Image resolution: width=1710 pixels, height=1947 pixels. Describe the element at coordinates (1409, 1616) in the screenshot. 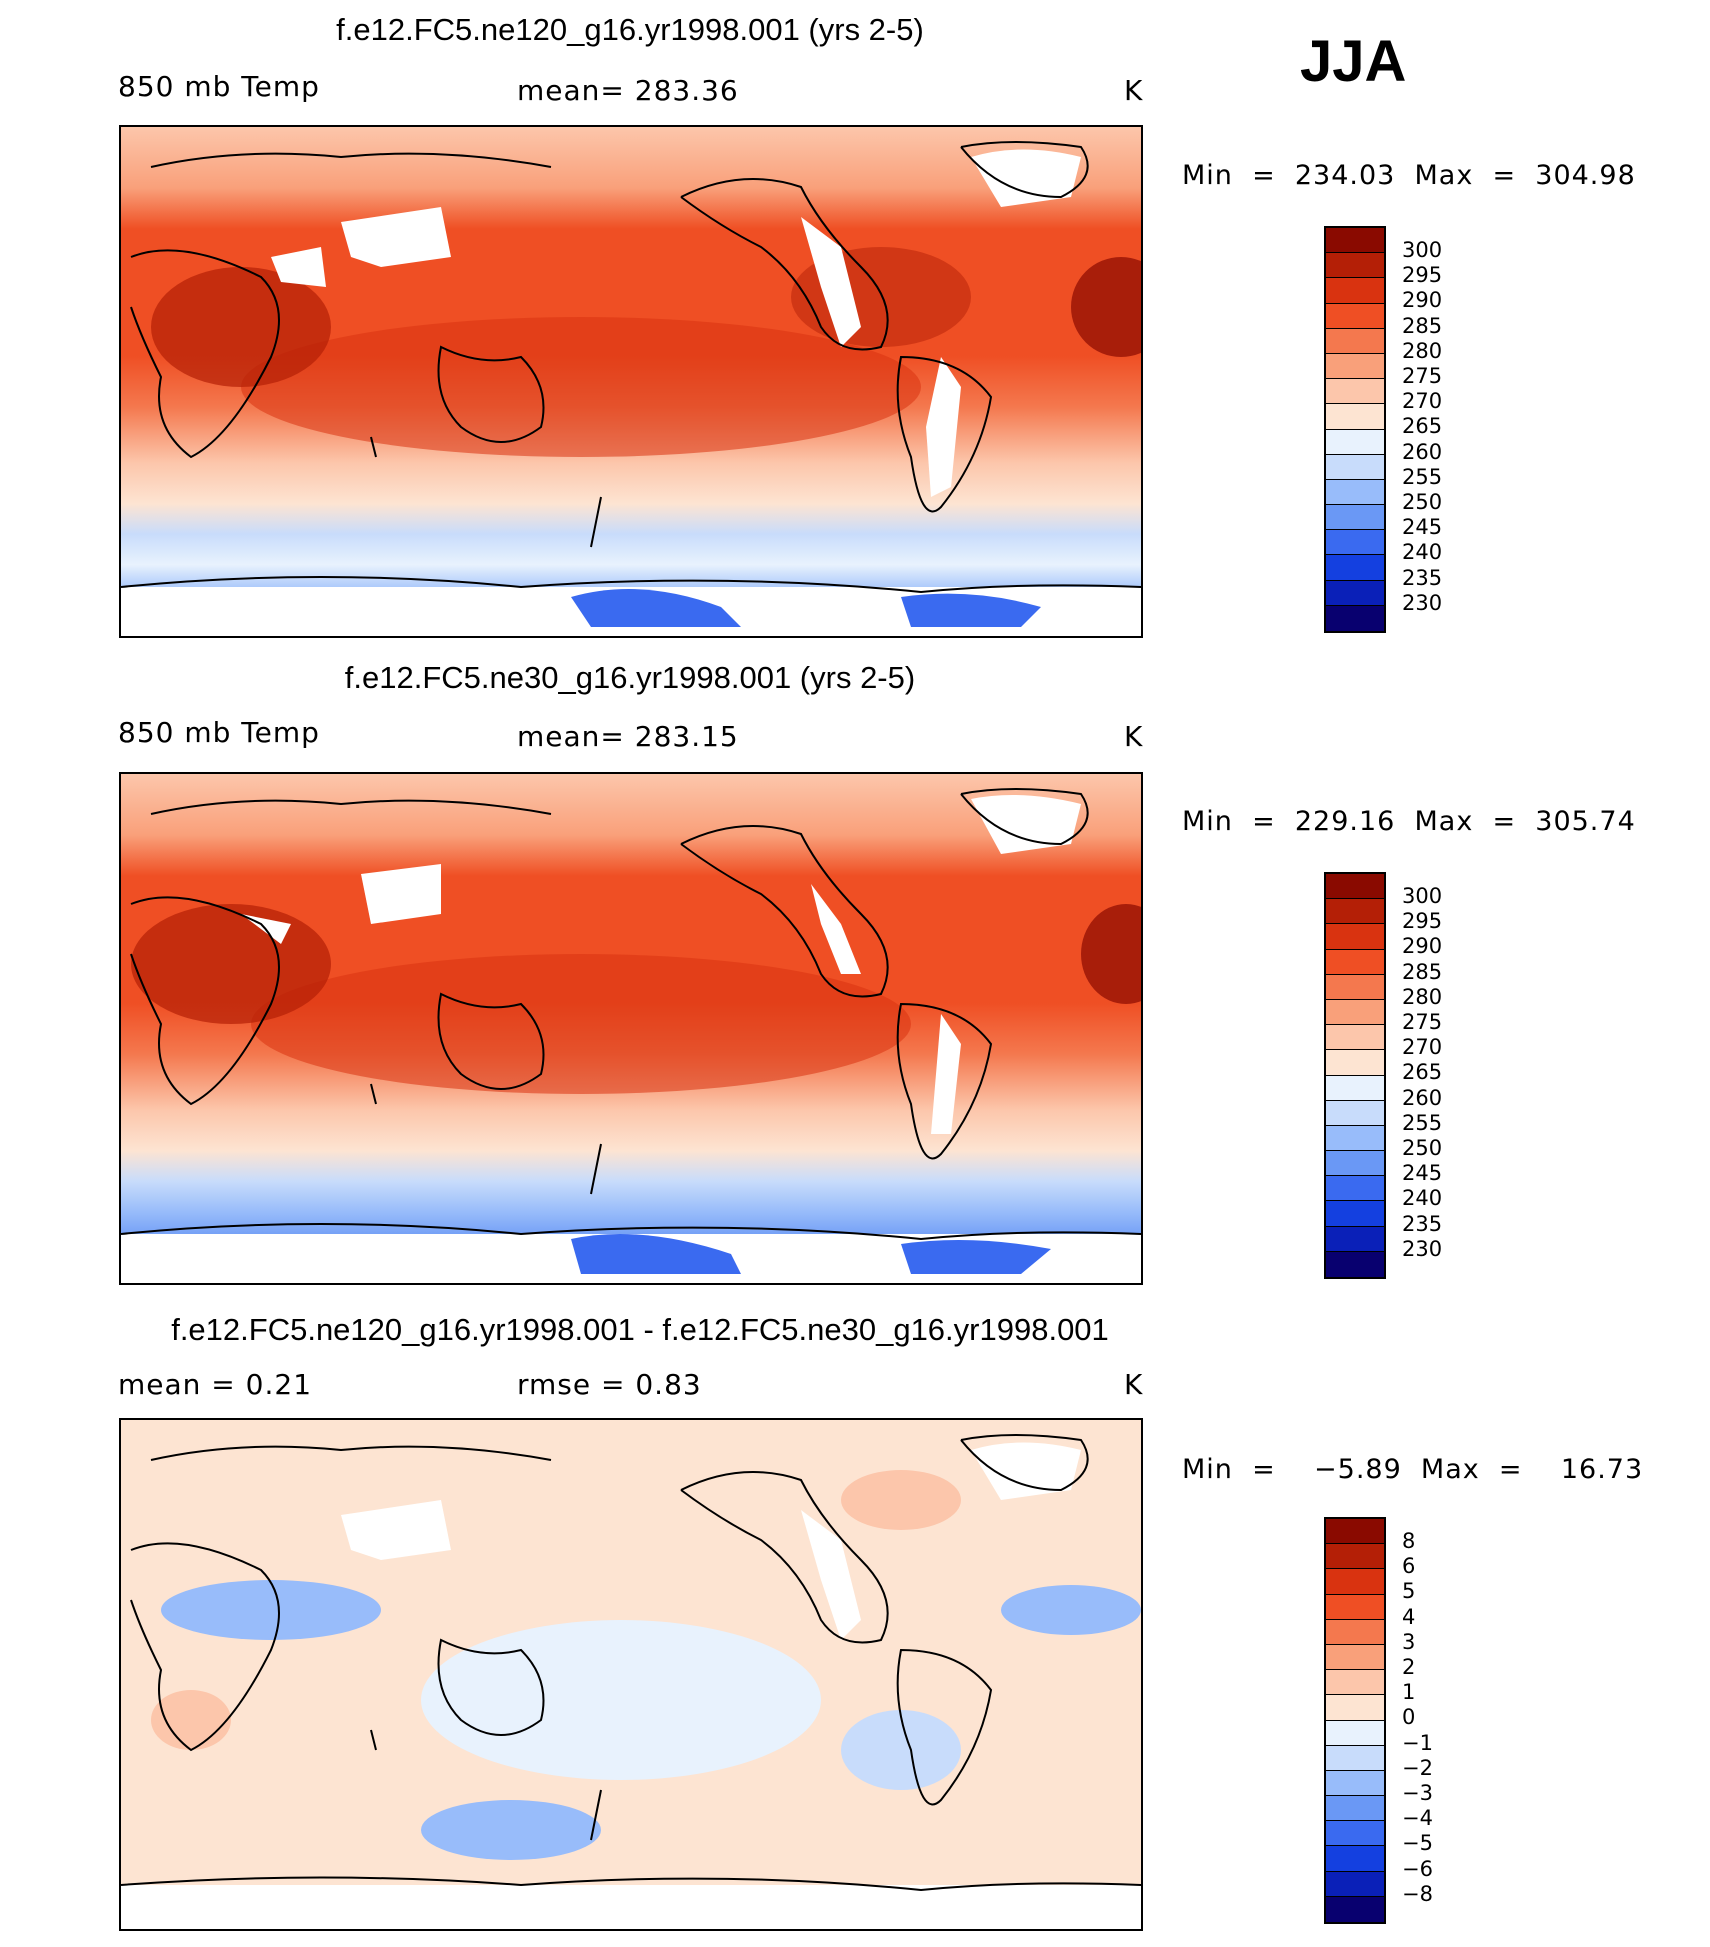

I see `colorbar-tick-label: 4` at that location.